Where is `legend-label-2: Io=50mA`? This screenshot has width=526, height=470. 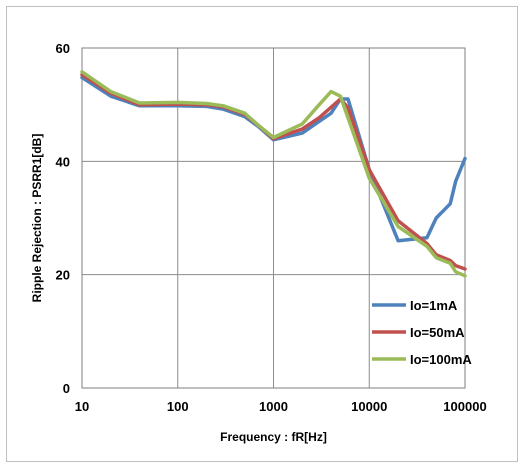 legend-label-2: Io=50mA is located at coordinates (437, 332).